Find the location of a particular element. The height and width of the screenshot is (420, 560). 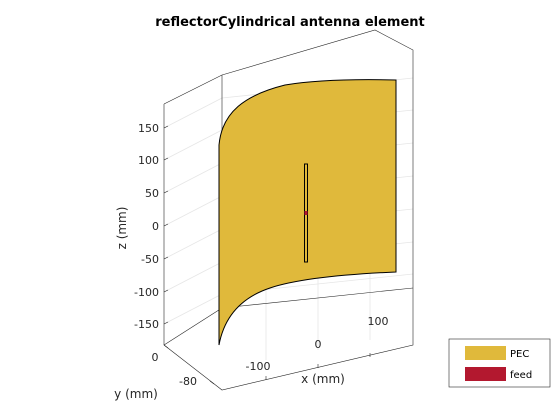

z-axis-label: z (mm) is located at coordinates (122, 228).